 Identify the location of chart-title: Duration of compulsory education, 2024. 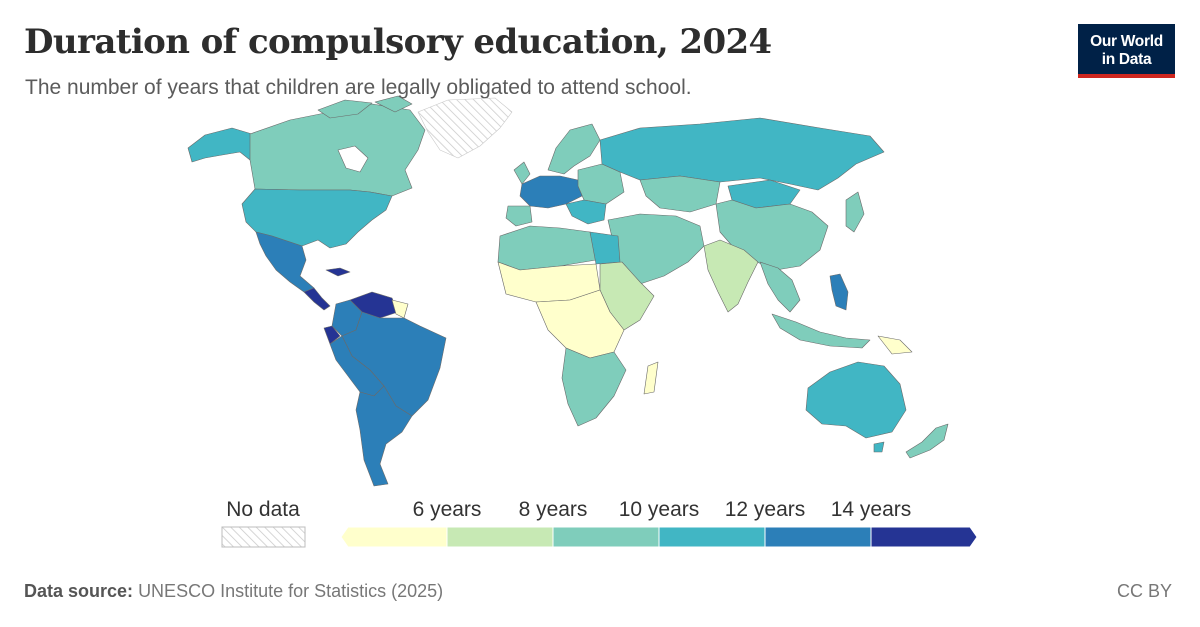
(398, 42).